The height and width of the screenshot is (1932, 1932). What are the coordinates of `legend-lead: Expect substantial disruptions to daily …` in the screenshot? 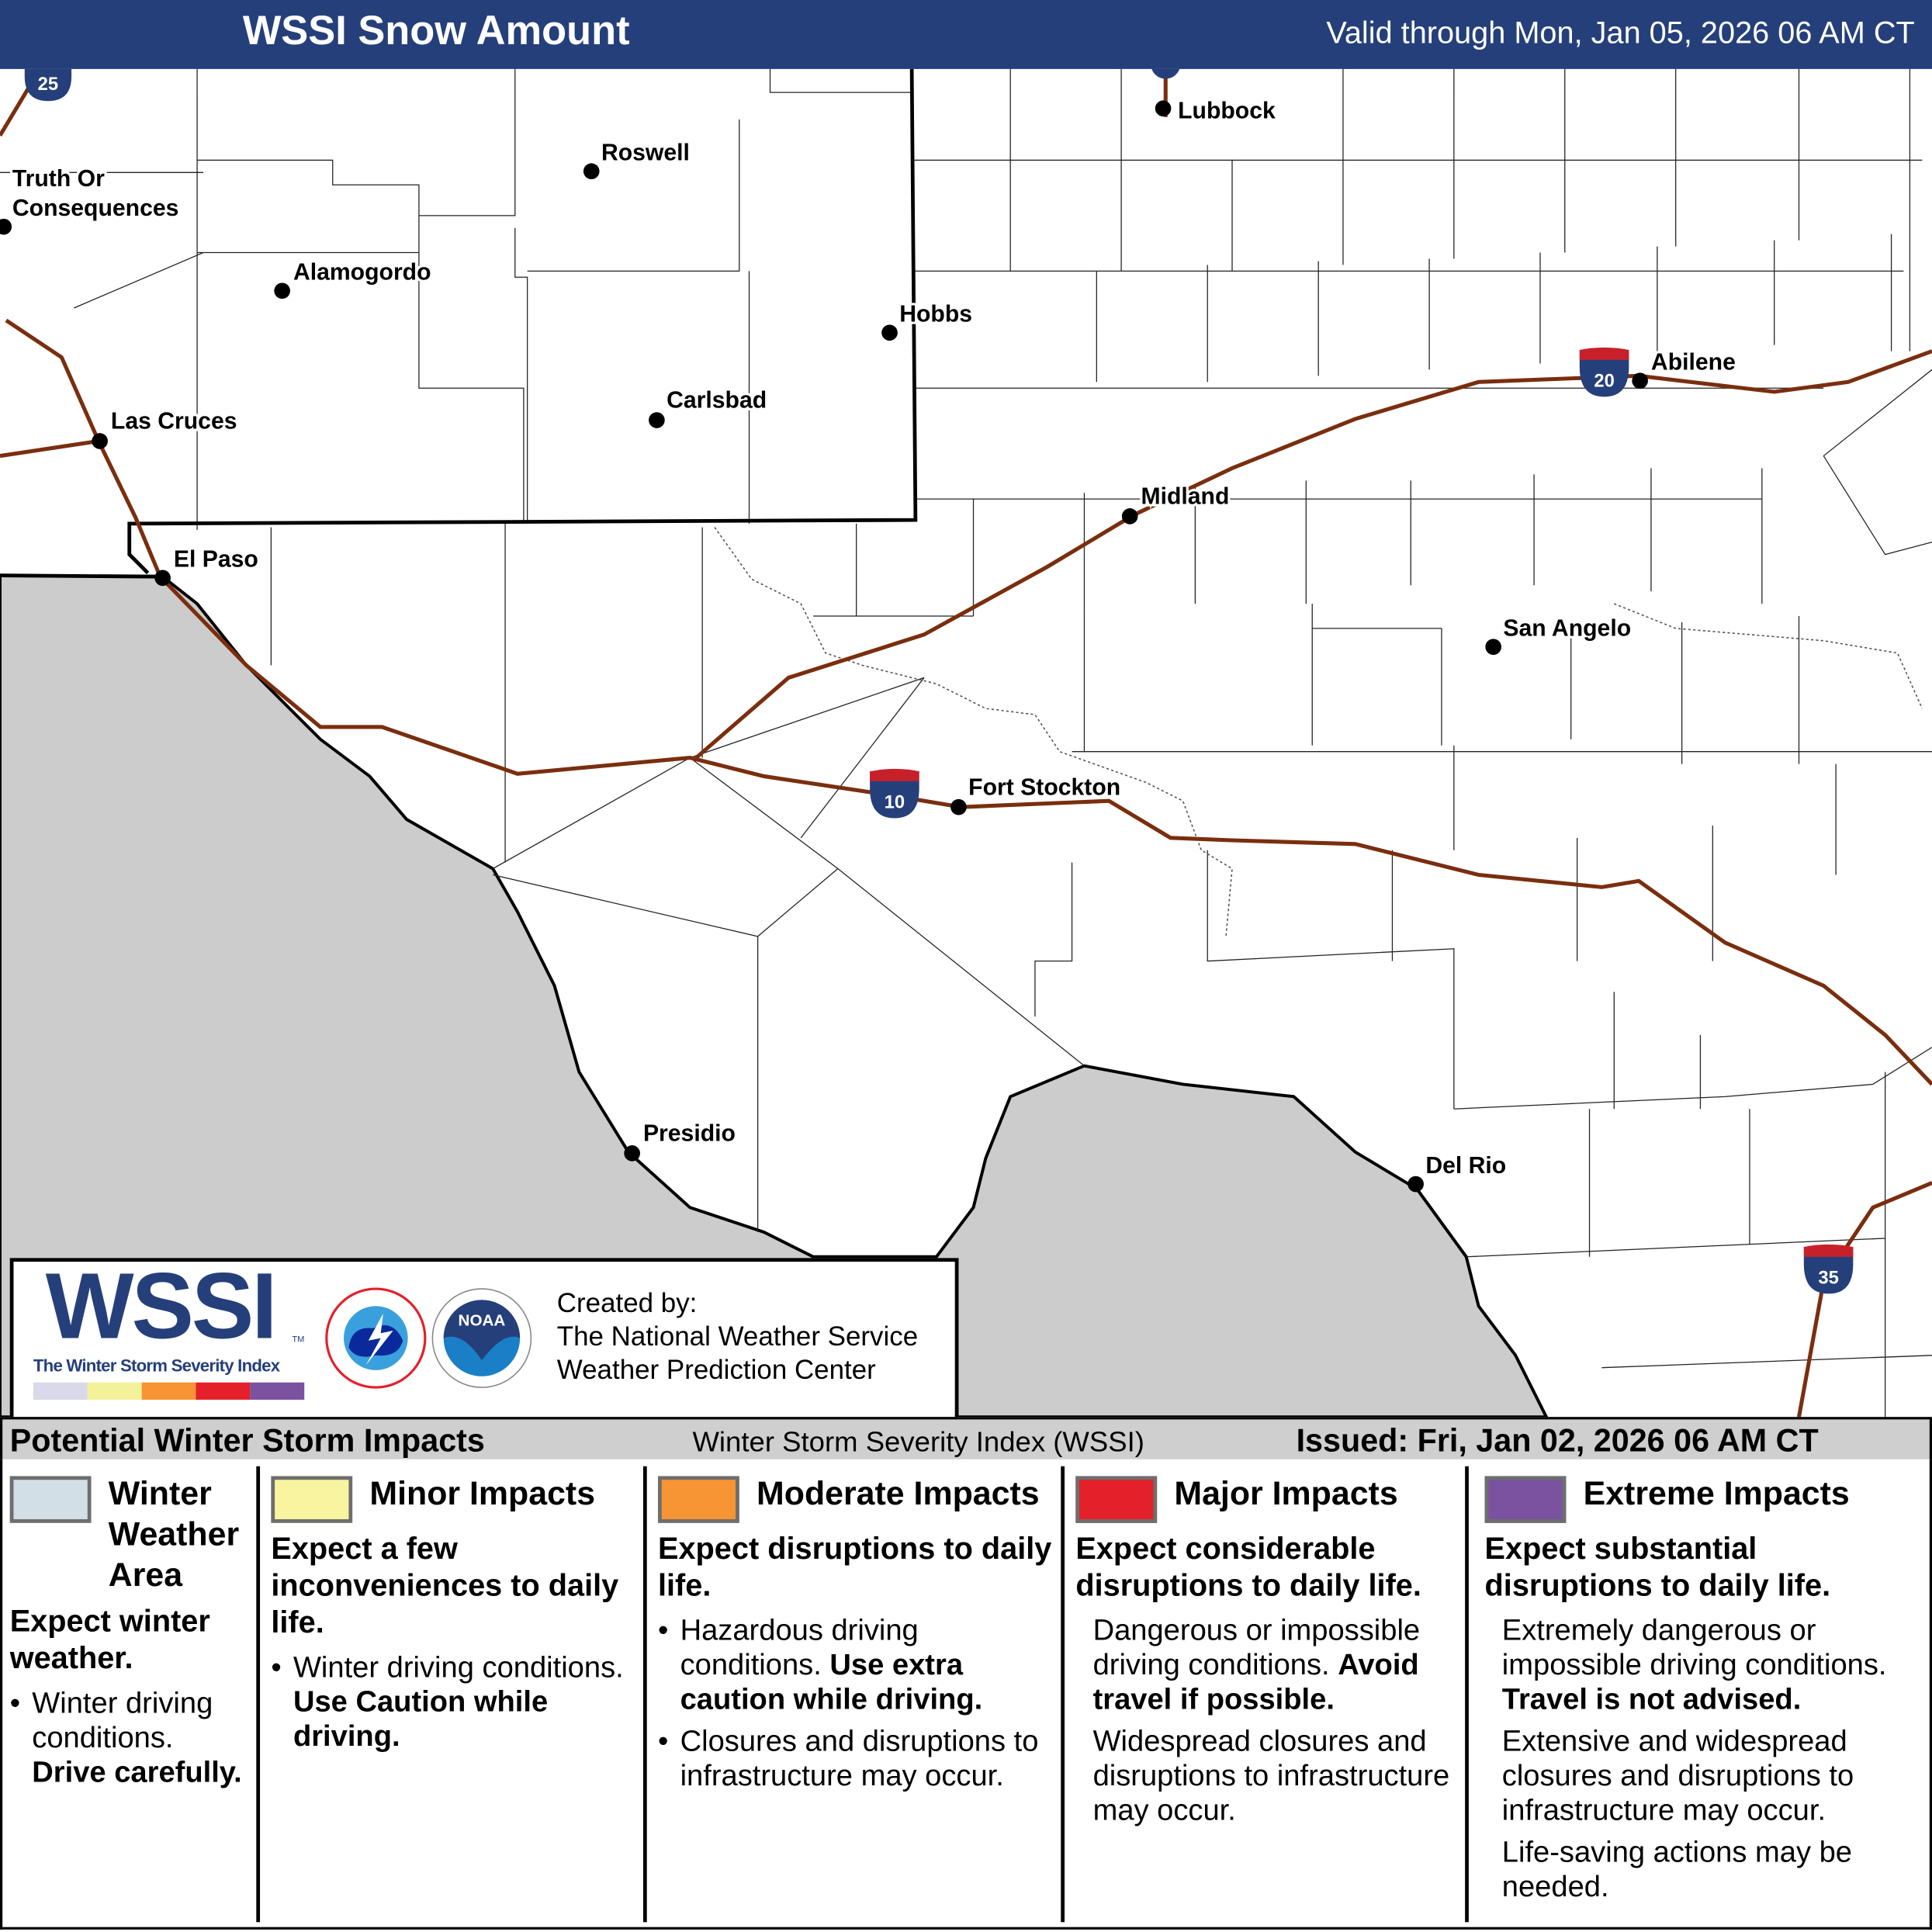 It's located at (1657, 1567).